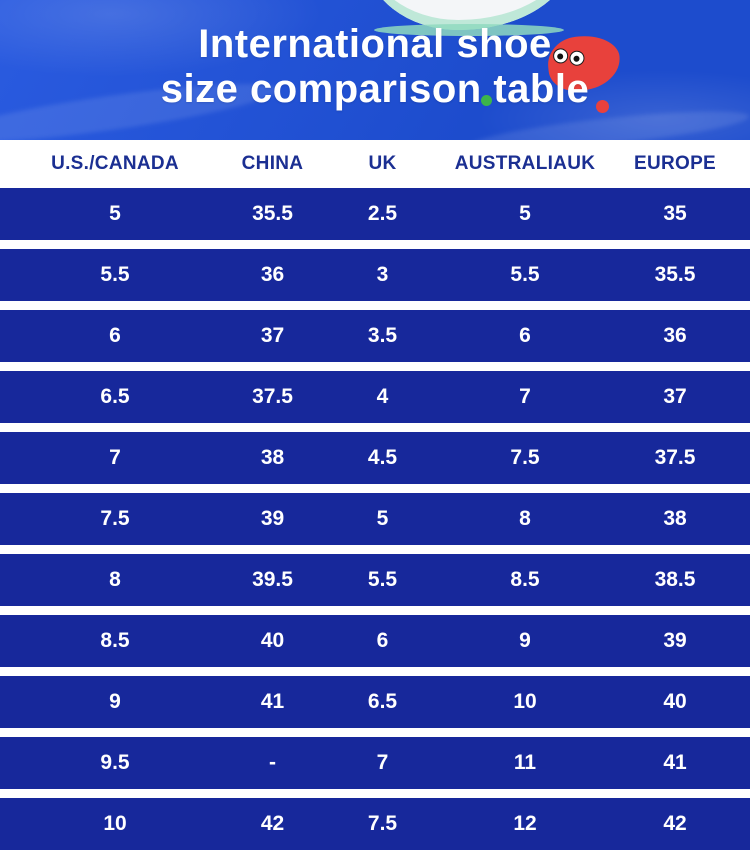 The width and height of the screenshot is (750, 853). Describe the element at coordinates (675, 213) in the screenshot. I see `cell-europe: 35` at that location.